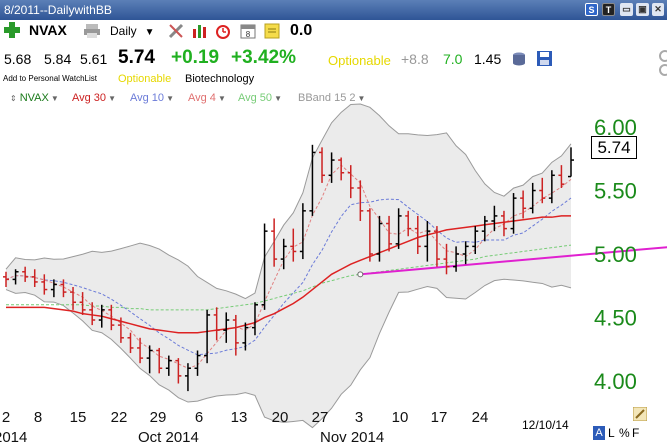 Image resolution: width=667 pixels, height=448 pixels. I want to click on legend-avg10: Avg 10 ▼, so click(152, 98).